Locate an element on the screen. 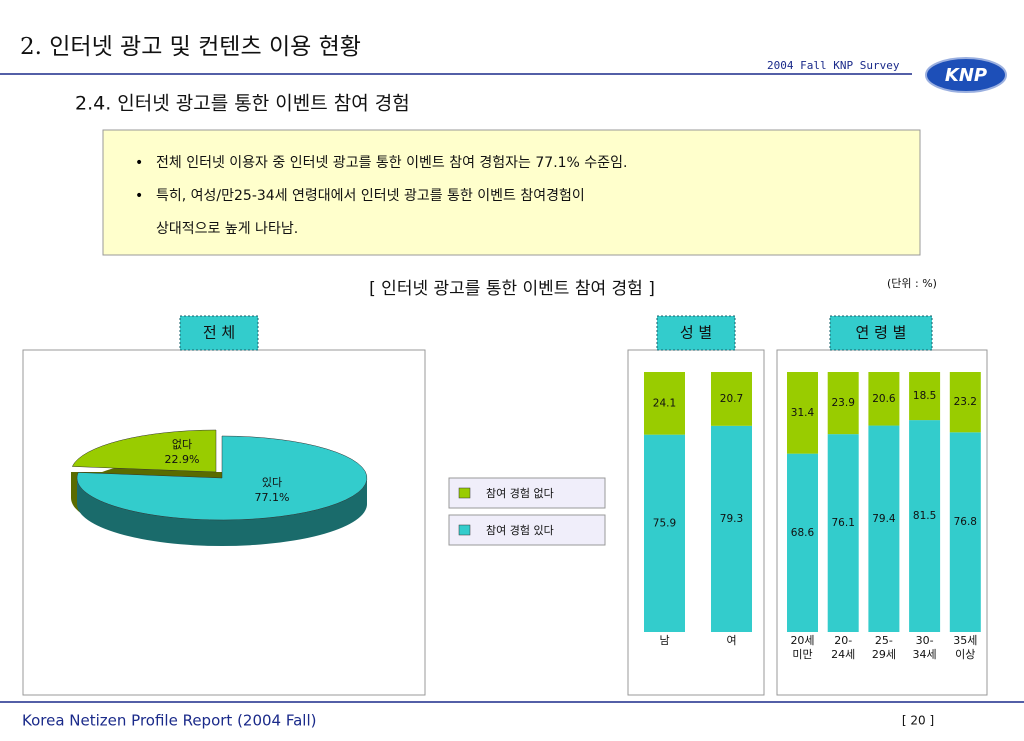  chart-title: 성 별 is located at coordinates (696, 333).